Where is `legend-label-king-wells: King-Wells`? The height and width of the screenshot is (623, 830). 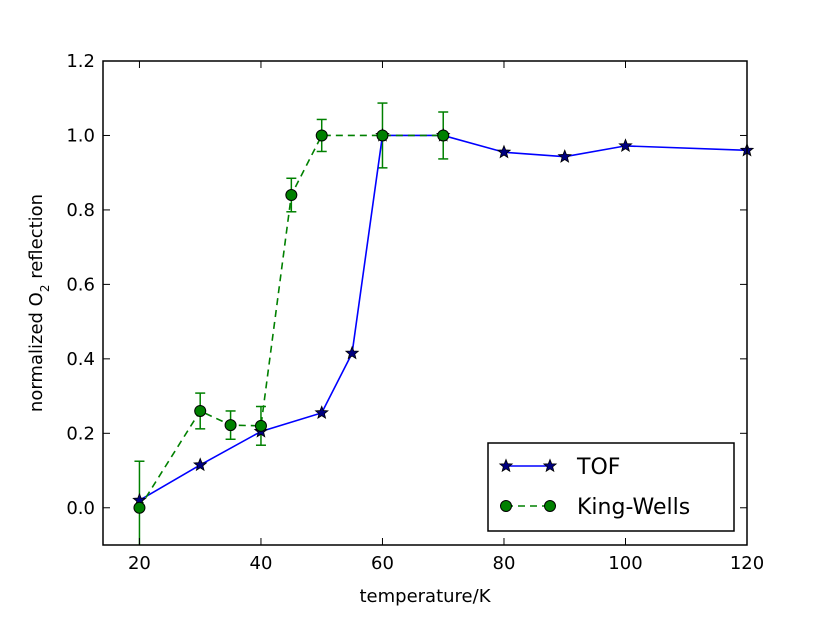
legend-label-king-wells: King-Wells is located at coordinates (633, 507).